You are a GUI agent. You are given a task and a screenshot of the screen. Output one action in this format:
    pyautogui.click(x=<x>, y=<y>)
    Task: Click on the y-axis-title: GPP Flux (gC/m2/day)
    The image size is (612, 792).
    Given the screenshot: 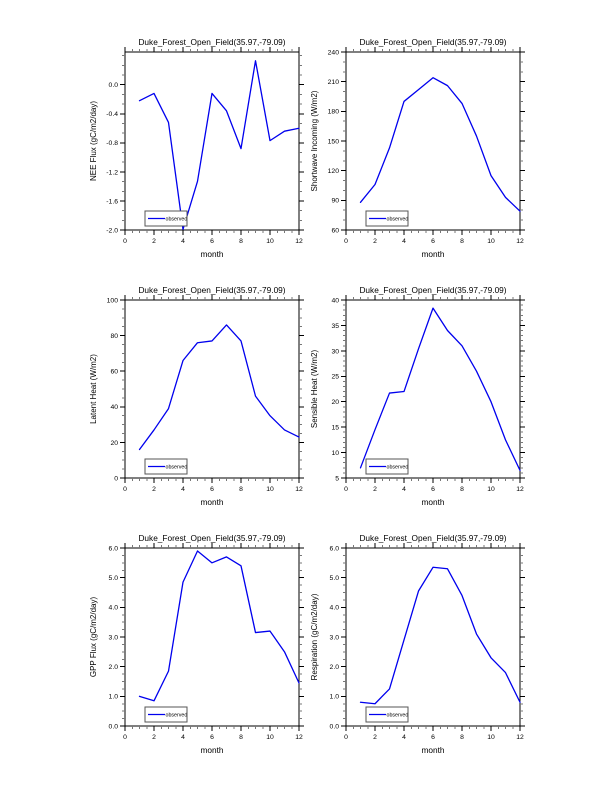 What is the action you would take?
    pyautogui.click(x=93, y=637)
    